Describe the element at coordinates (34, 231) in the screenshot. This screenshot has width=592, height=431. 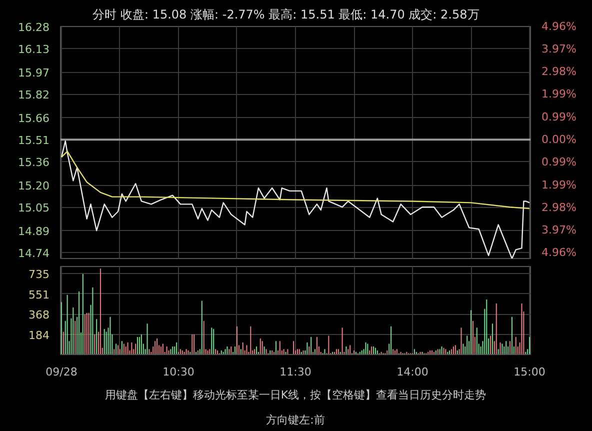
I see `y-tick-label: 14.89` at that location.